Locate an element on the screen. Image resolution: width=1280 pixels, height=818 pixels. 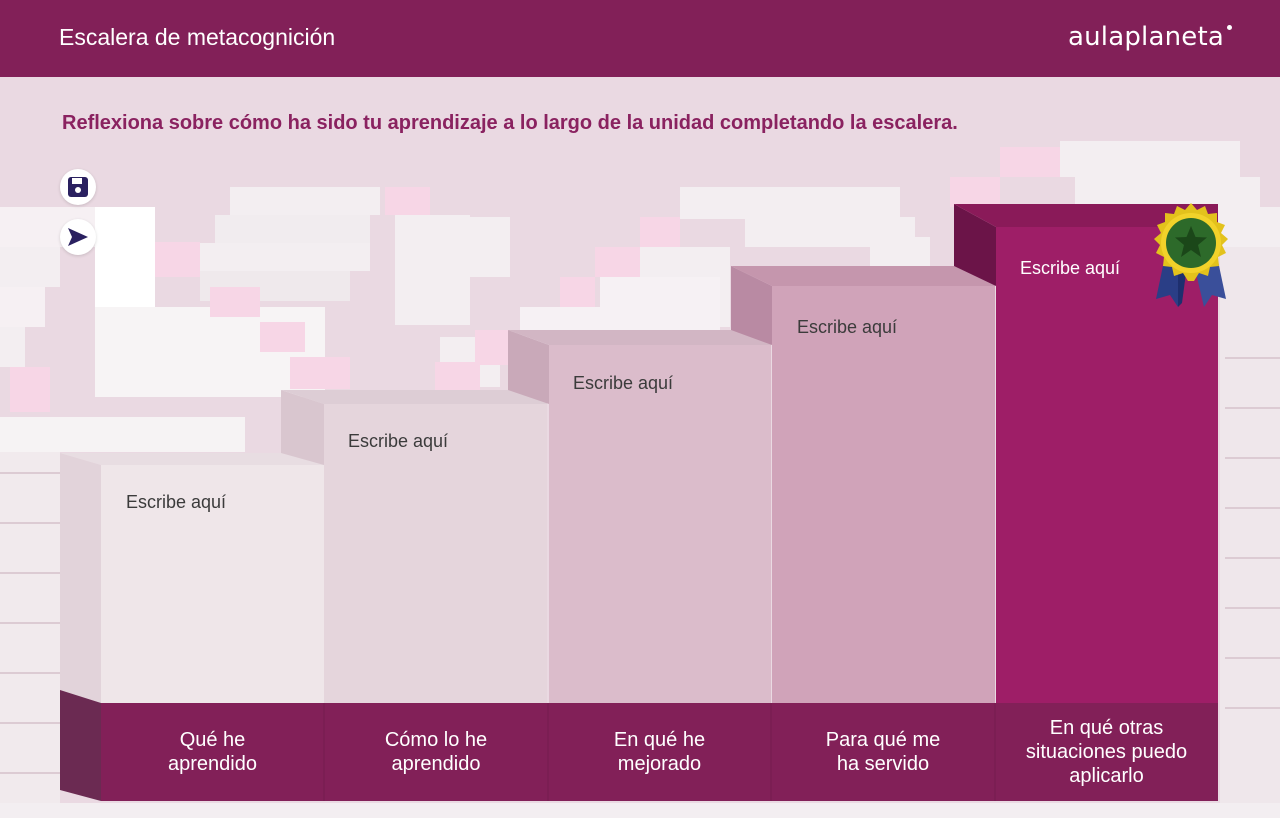
step-3-side is located at coordinates (528, 367).